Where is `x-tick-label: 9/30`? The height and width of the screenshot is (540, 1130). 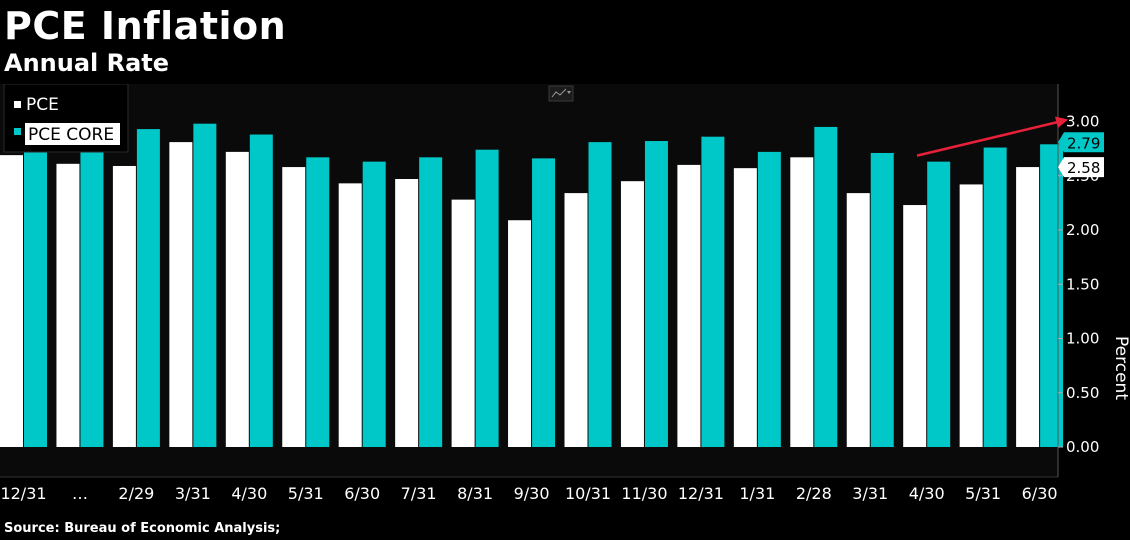
x-tick-label: 9/30 is located at coordinates (532, 493).